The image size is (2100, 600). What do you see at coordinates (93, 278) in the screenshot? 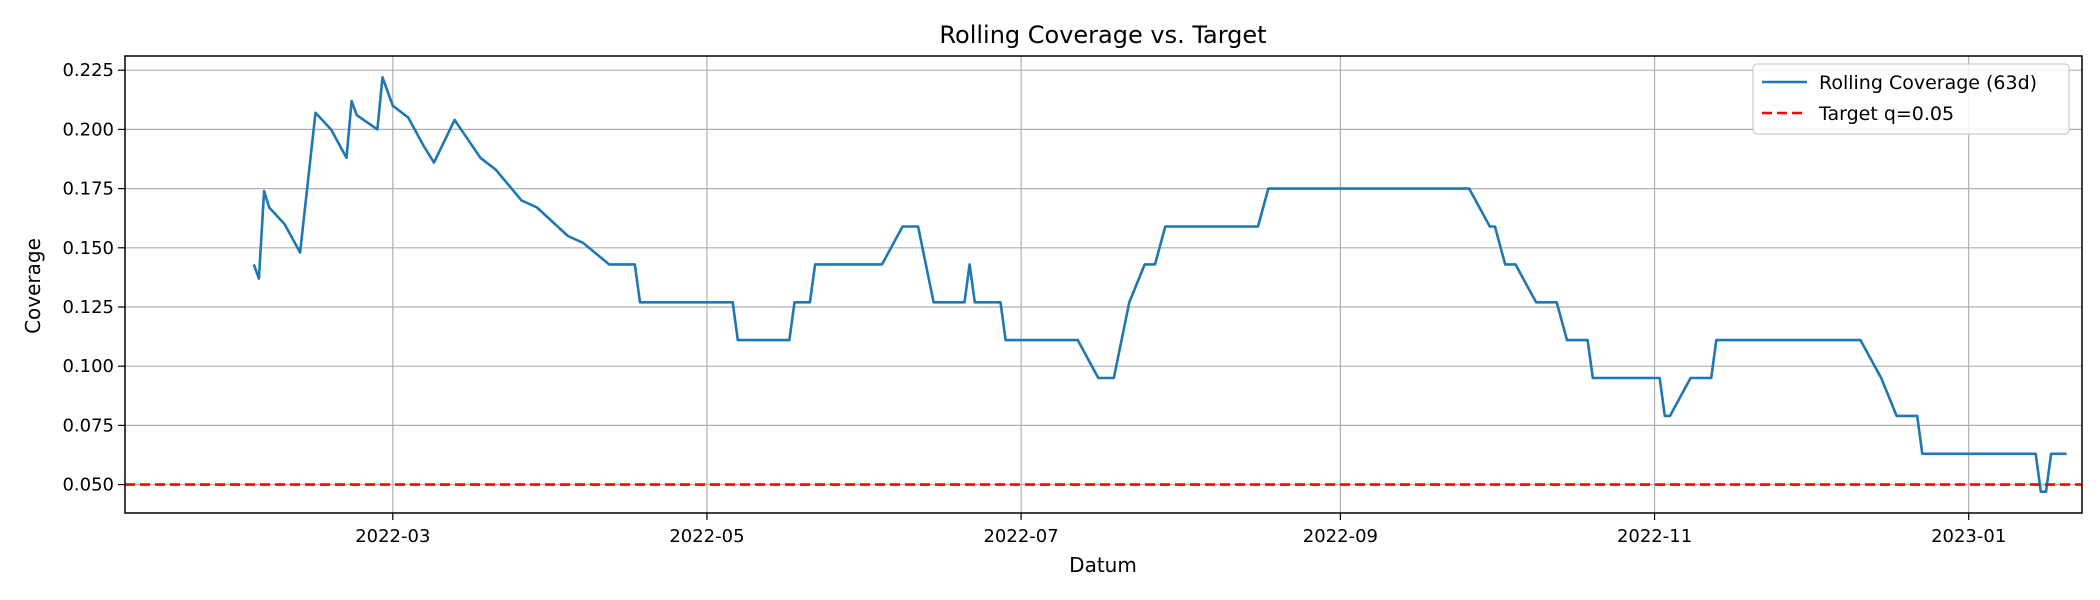
I see `y-axis: 0.050 0.075 0.100 0.125 0.150 0.175 0.200 0.225` at bounding box center [93, 278].